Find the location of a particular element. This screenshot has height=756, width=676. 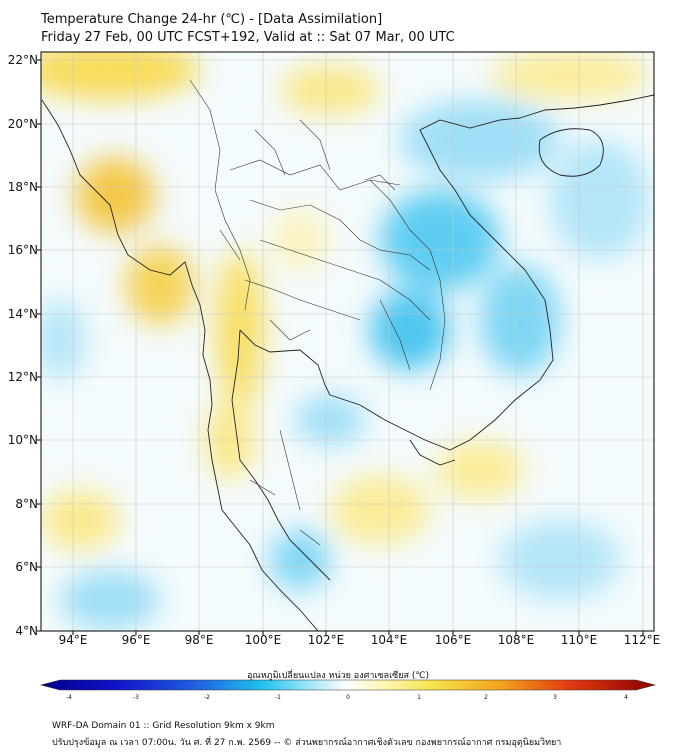

colorbar-tick: 0 is located at coordinates (348, 697).